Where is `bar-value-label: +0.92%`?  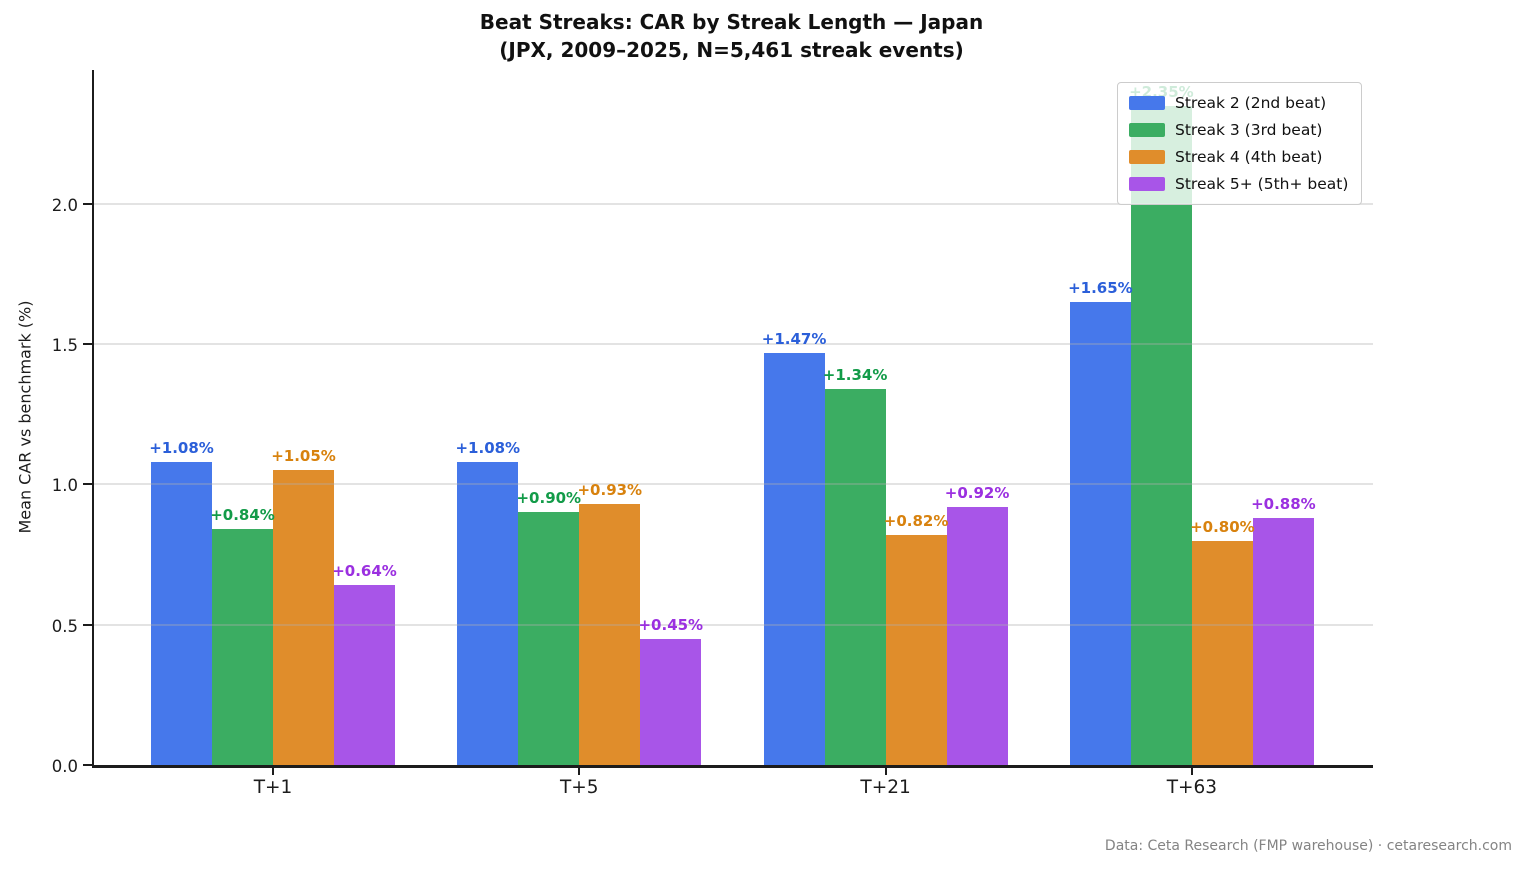 bar-value-label: +0.92% is located at coordinates (977, 492).